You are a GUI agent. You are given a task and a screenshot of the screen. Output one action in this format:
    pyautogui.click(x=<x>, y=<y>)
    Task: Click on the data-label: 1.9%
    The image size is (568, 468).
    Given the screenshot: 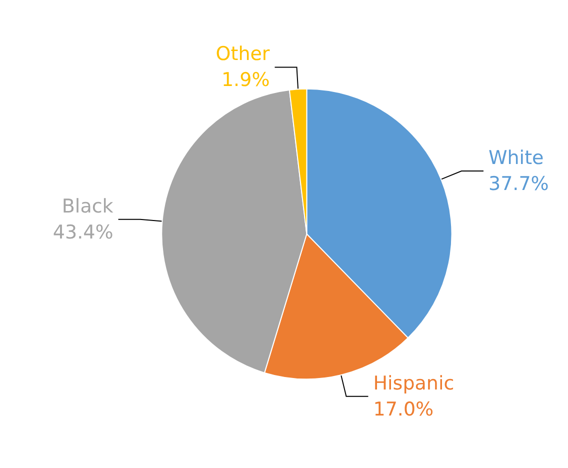 What is the action you would take?
    pyautogui.click(x=245, y=80)
    